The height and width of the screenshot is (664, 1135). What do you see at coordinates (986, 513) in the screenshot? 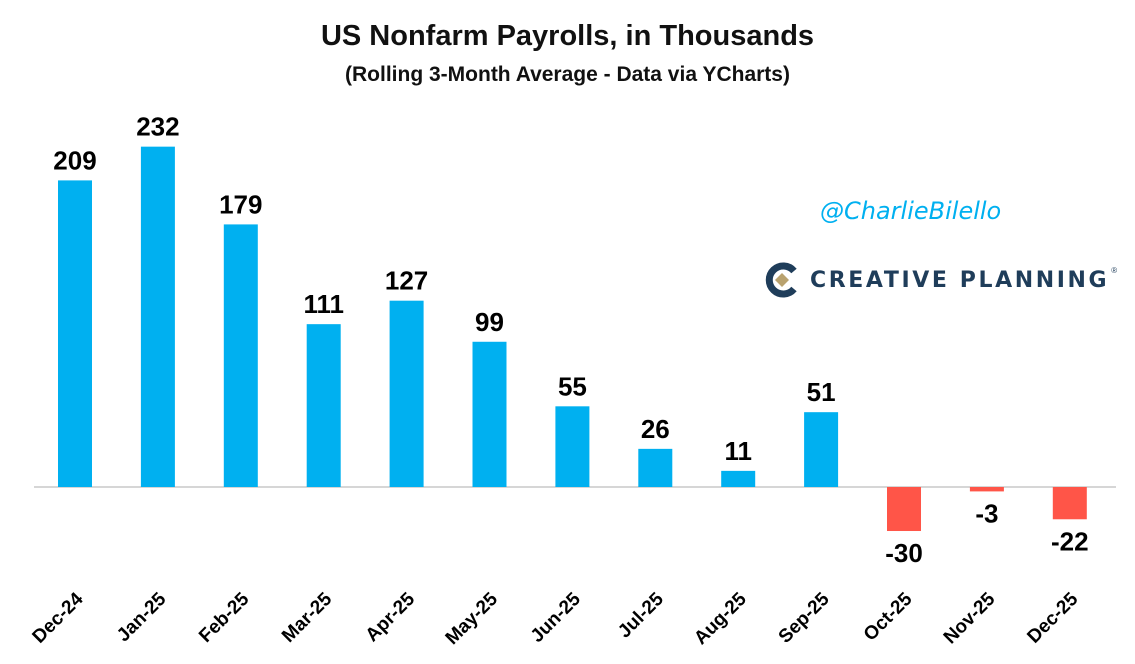
I see `data-label: -3` at bounding box center [986, 513].